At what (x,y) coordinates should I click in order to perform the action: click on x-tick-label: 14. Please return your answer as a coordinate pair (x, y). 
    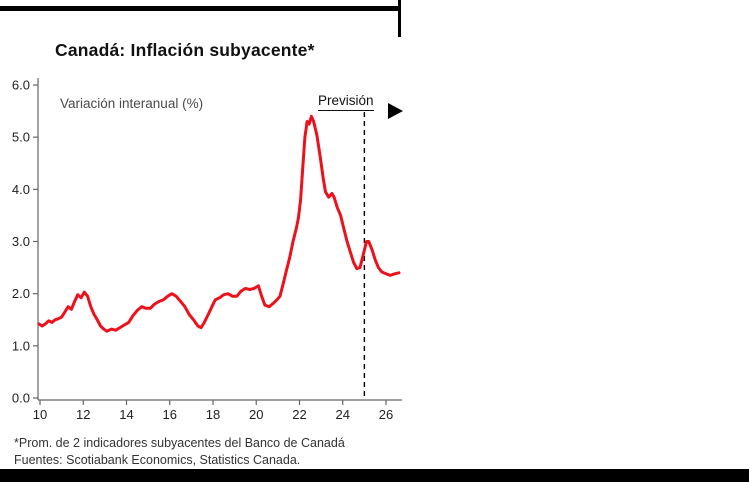
    Looking at the image, I should click on (126, 414).